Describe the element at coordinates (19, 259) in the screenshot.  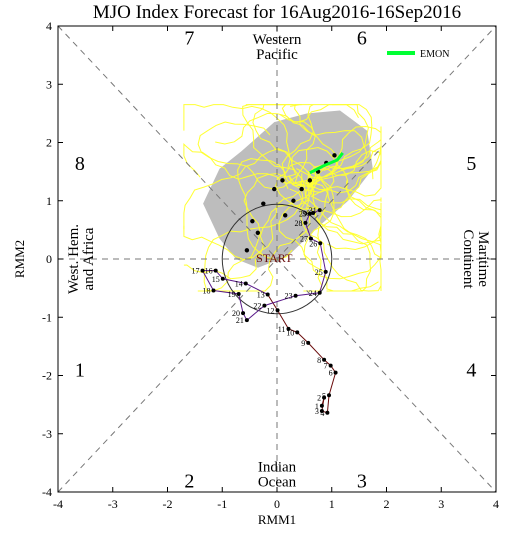
I see `y-axis-label: RMM2` at that location.